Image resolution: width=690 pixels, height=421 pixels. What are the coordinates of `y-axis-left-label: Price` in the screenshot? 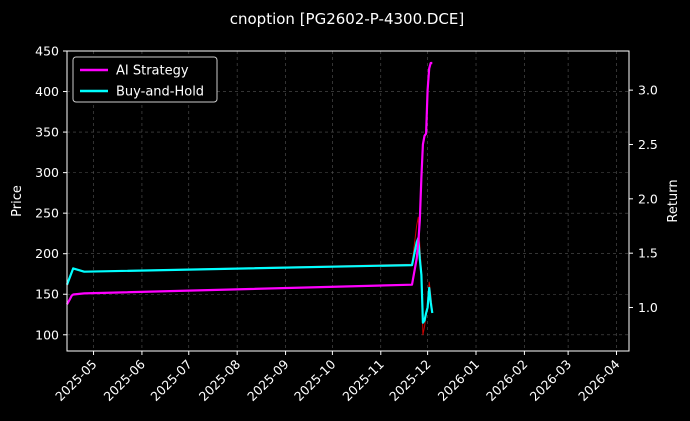 It's located at (17, 201).